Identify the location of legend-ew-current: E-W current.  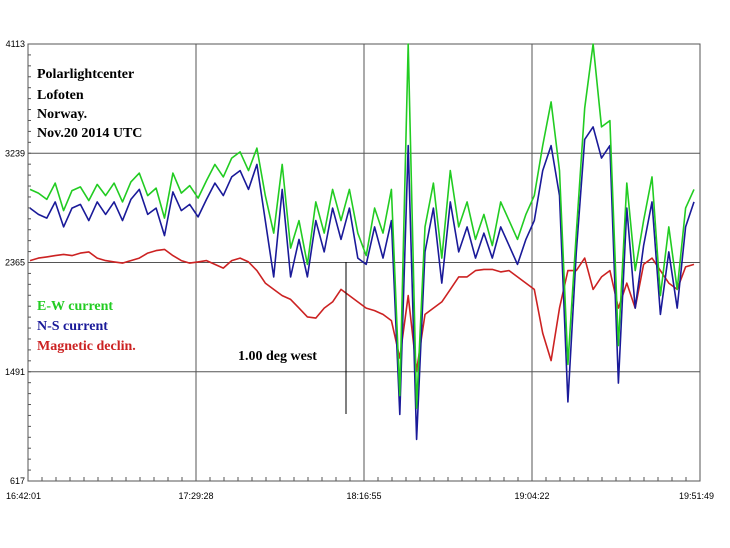
(75, 306).